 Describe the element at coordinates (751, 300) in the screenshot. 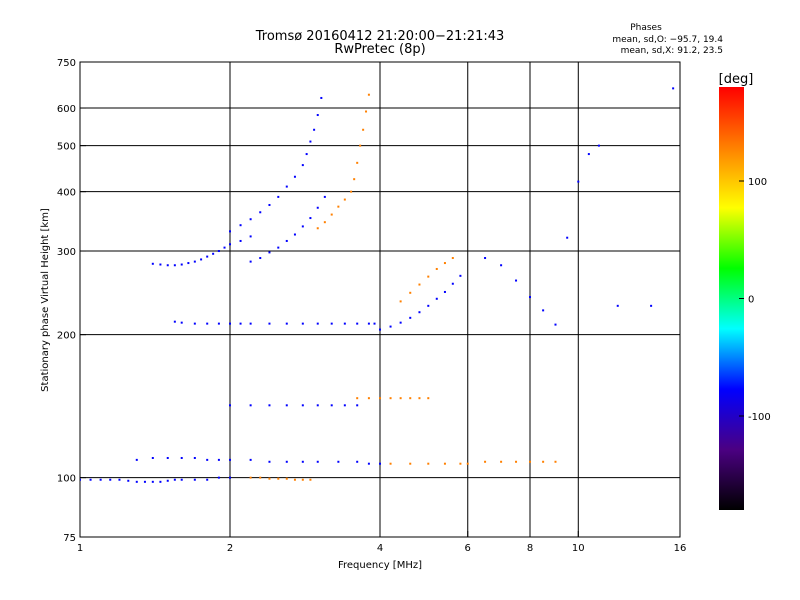

I see `colorbar-tick-label: 0` at that location.